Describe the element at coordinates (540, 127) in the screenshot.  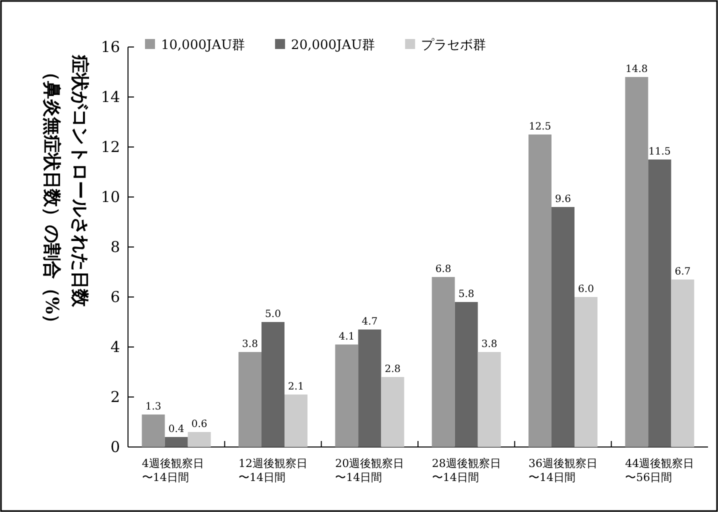
I see `data-label: 12.5` at that location.